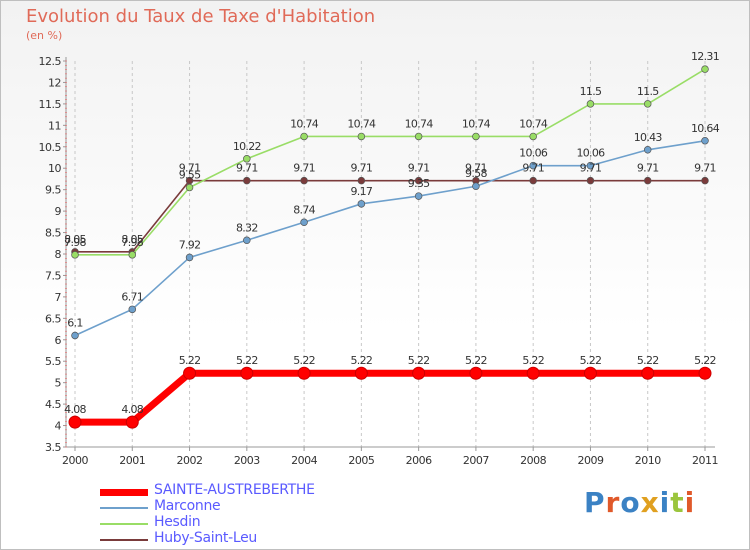  Describe the element at coordinates (648, 137) in the screenshot. I see `data-label: 10.43` at that location.